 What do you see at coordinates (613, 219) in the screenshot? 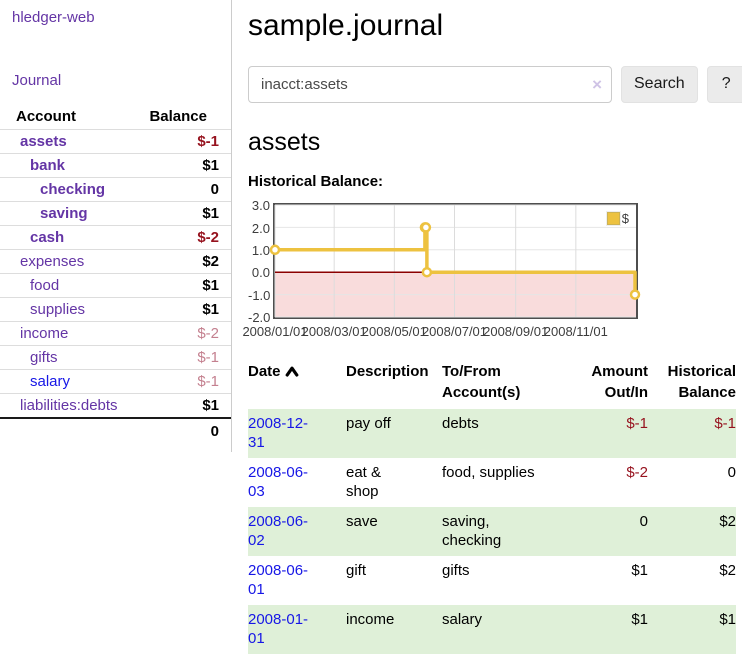
I see `legend-color-swatch` at bounding box center [613, 219].